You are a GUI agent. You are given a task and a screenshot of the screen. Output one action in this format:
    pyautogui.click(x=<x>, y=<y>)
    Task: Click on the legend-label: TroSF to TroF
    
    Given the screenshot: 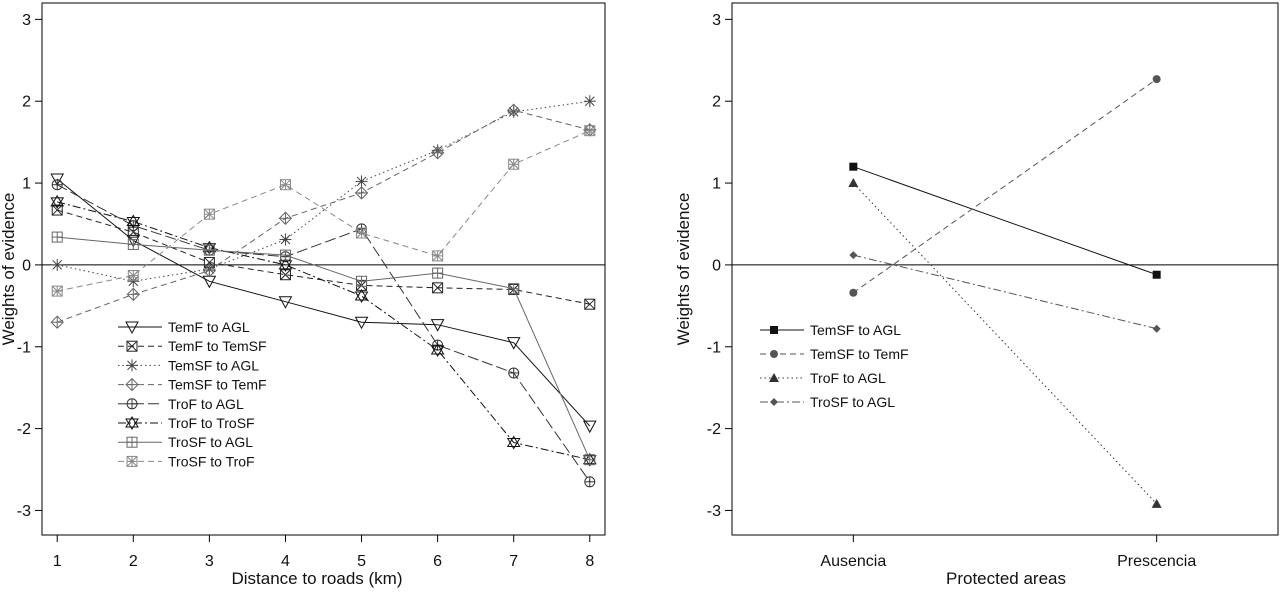 What is the action you would take?
    pyautogui.click(x=211, y=461)
    